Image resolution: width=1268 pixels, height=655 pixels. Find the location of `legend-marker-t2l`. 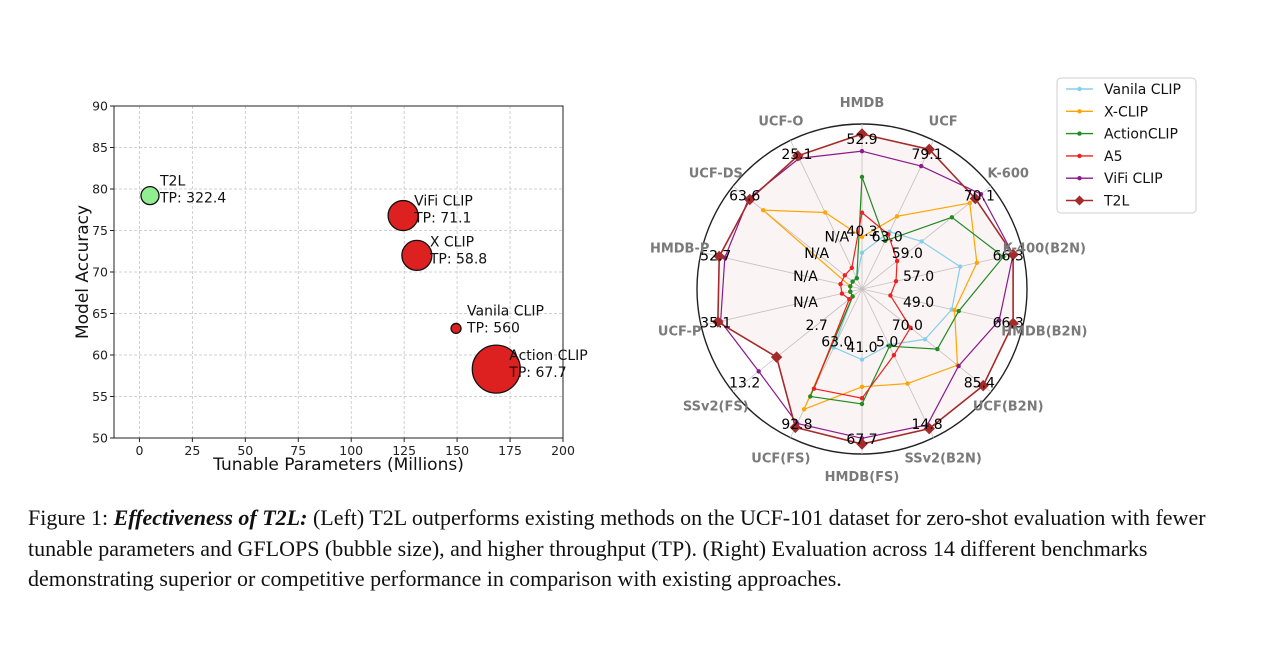

legend-marker-t2l is located at coordinates (1079, 200).